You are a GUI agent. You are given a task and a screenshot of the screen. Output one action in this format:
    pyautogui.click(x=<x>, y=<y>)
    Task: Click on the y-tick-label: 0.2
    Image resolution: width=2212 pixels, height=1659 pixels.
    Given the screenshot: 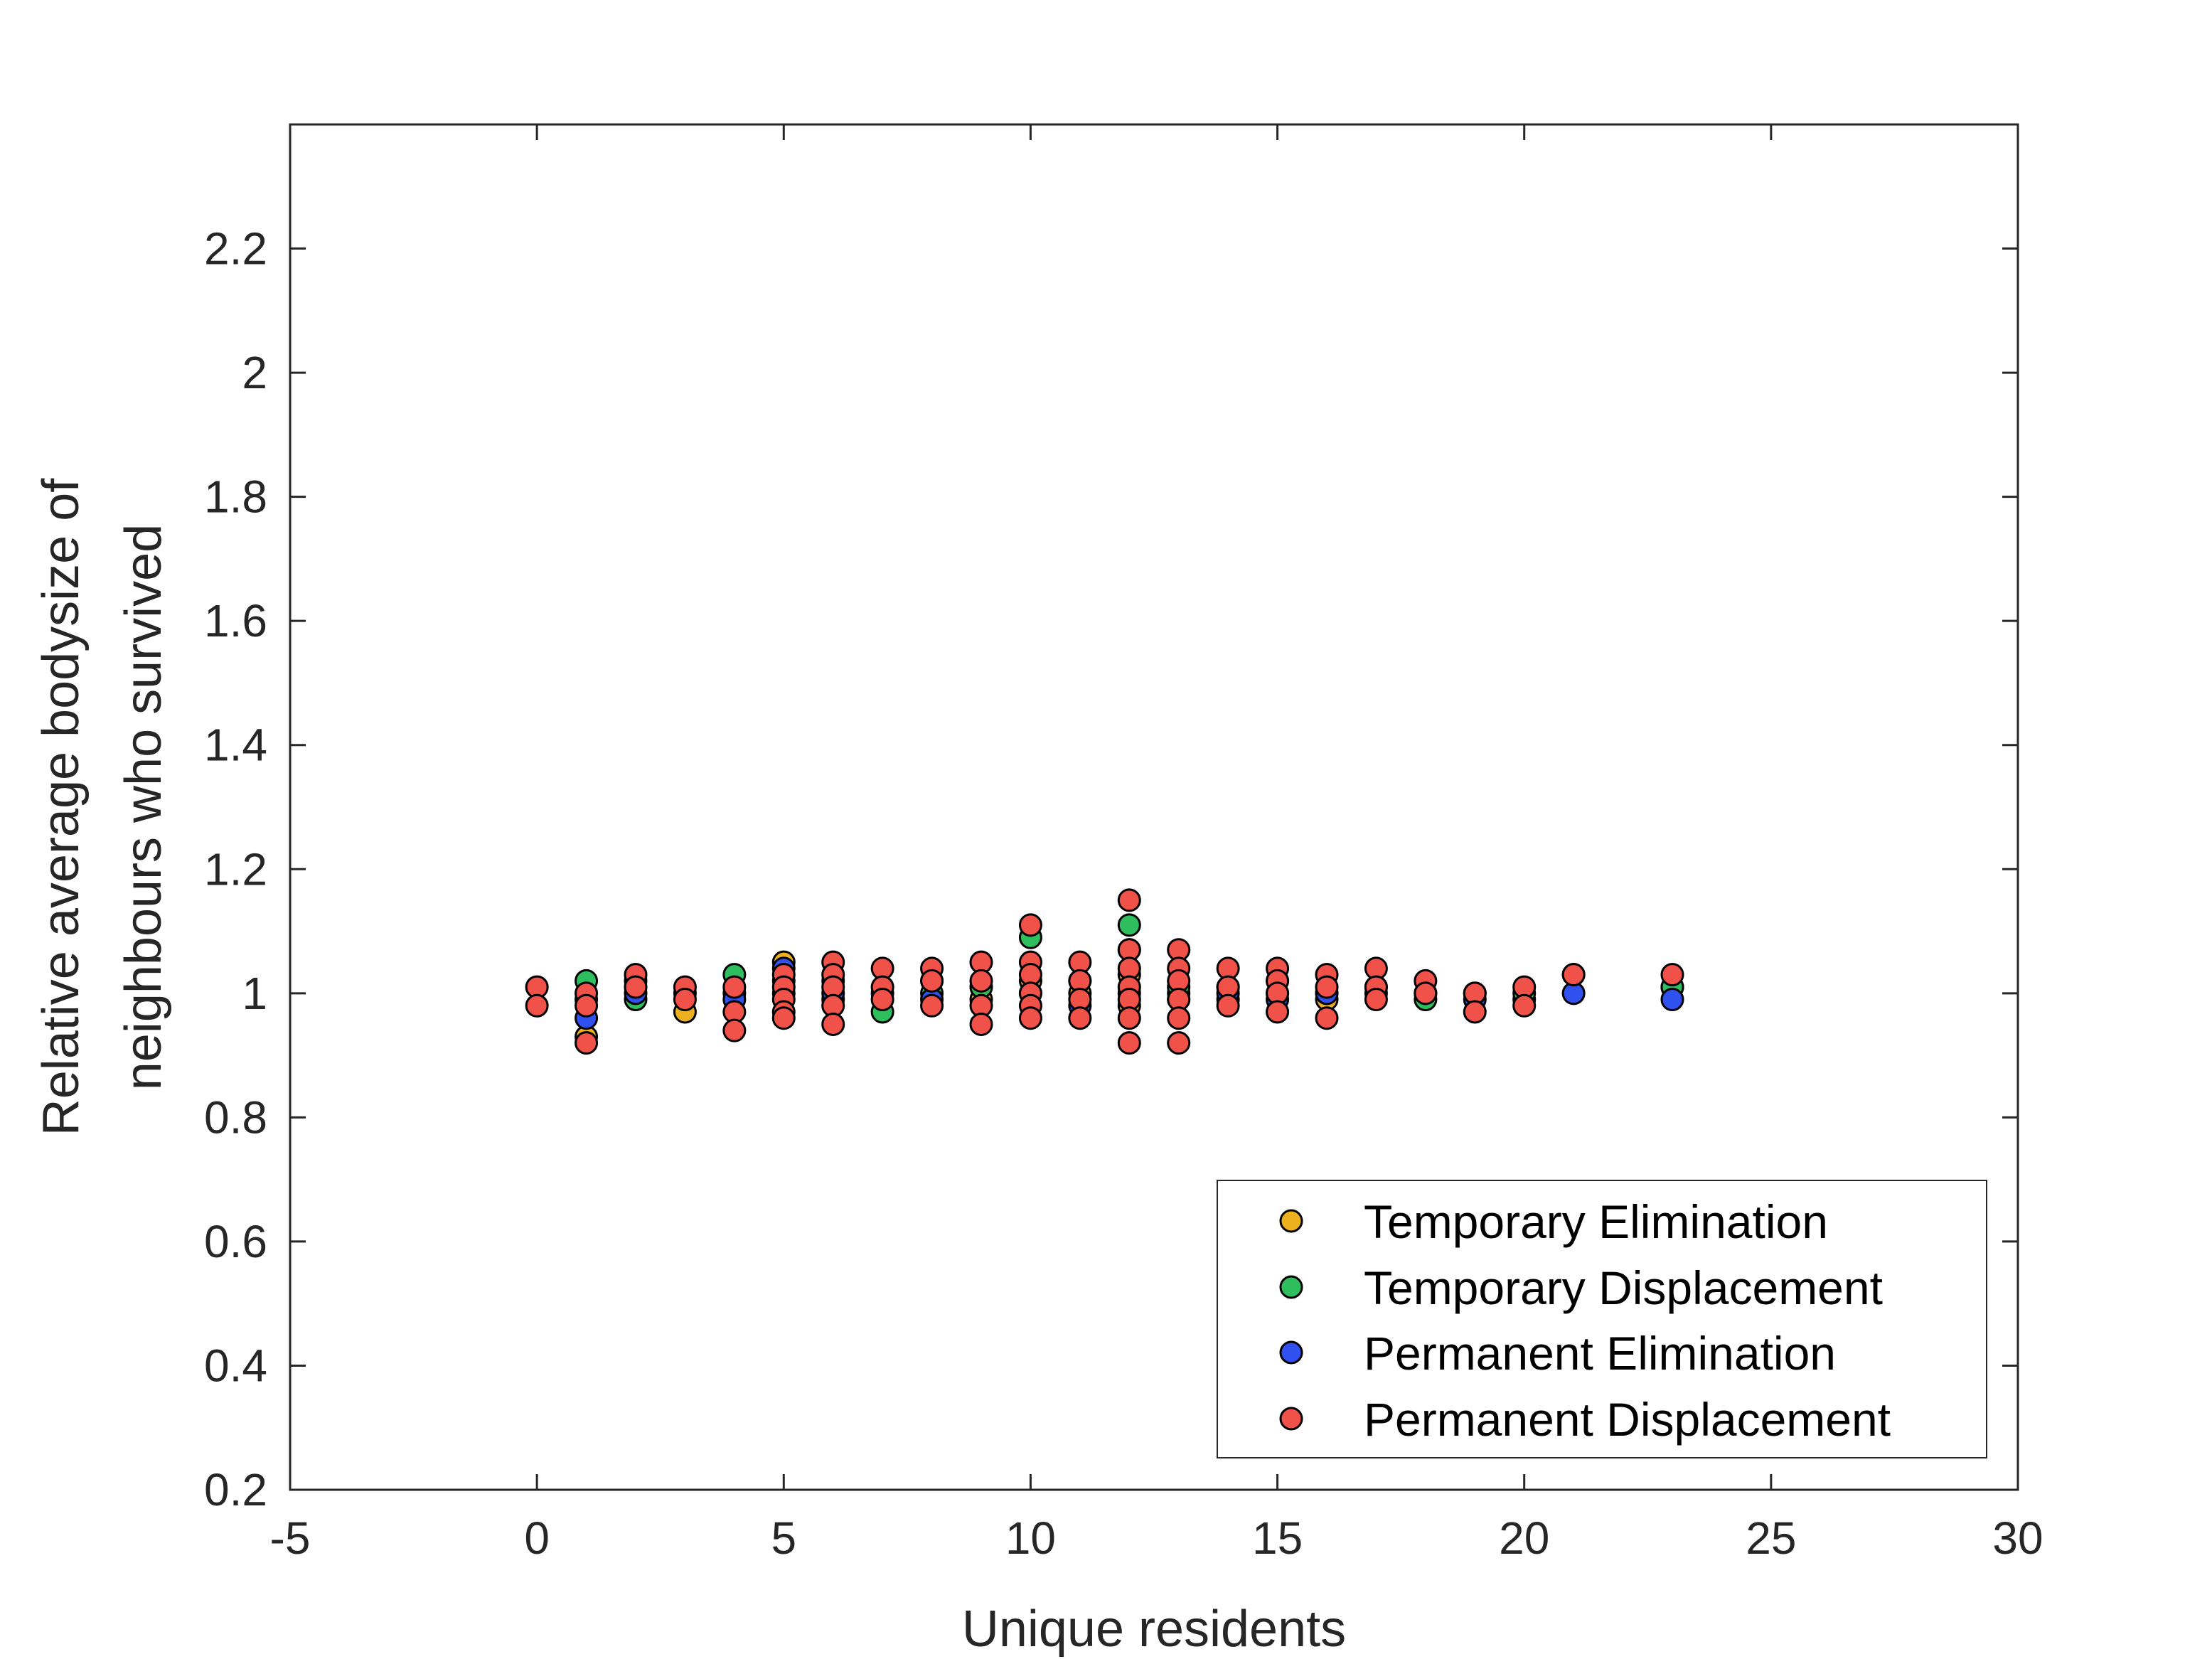 What is the action you would take?
    pyautogui.click(x=235, y=1489)
    